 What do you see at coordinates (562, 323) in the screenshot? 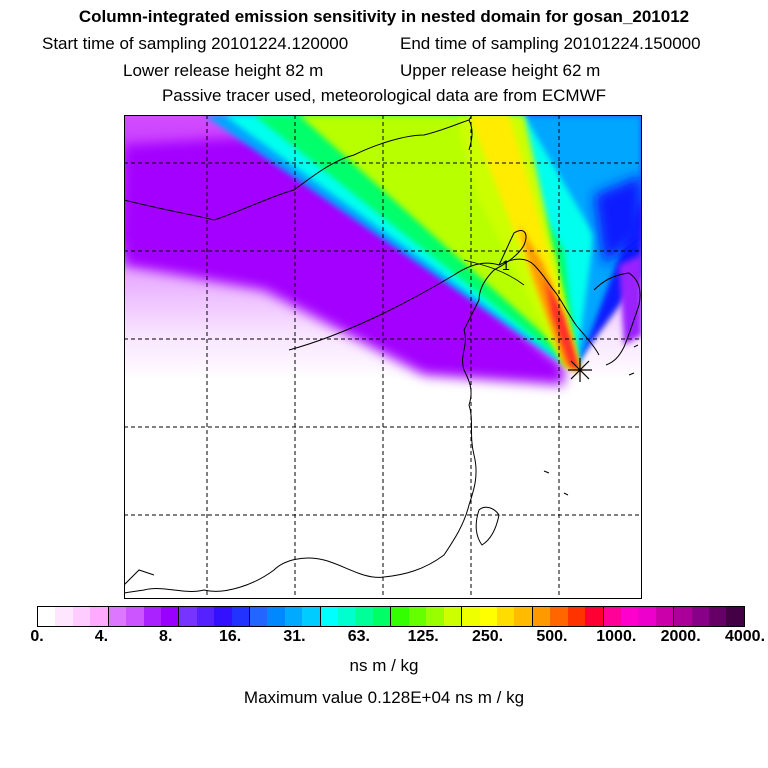
I see `plume-red-core` at bounding box center [562, 323].